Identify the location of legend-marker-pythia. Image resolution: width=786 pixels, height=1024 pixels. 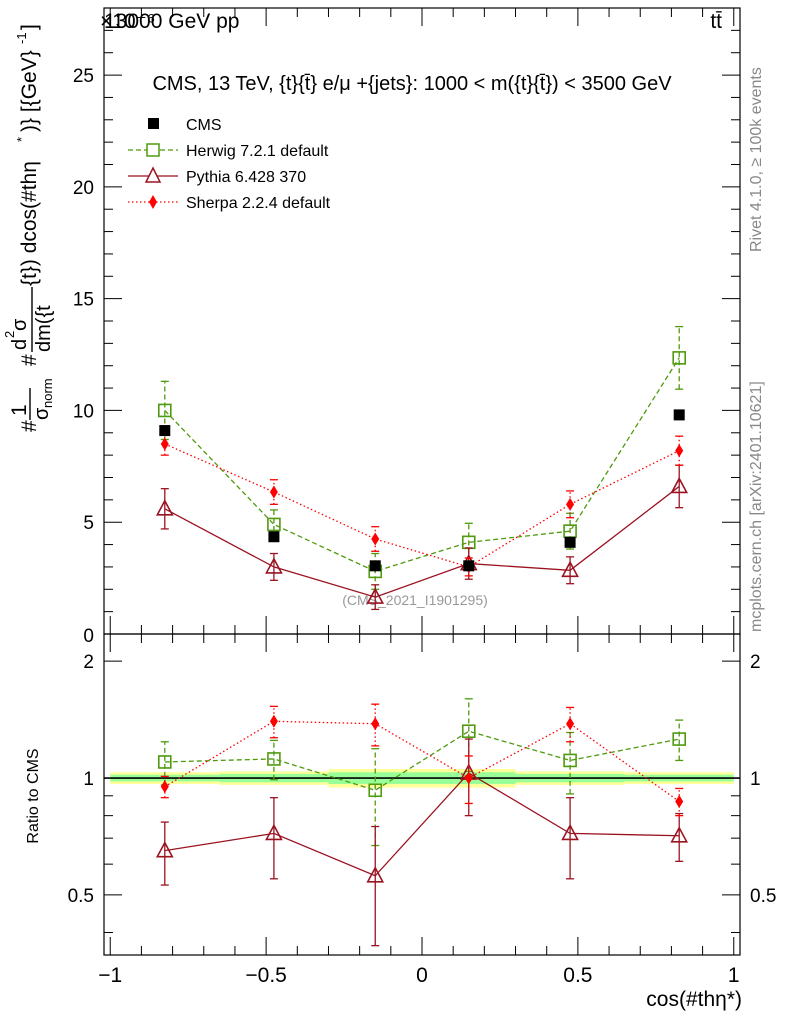
(153, 174).